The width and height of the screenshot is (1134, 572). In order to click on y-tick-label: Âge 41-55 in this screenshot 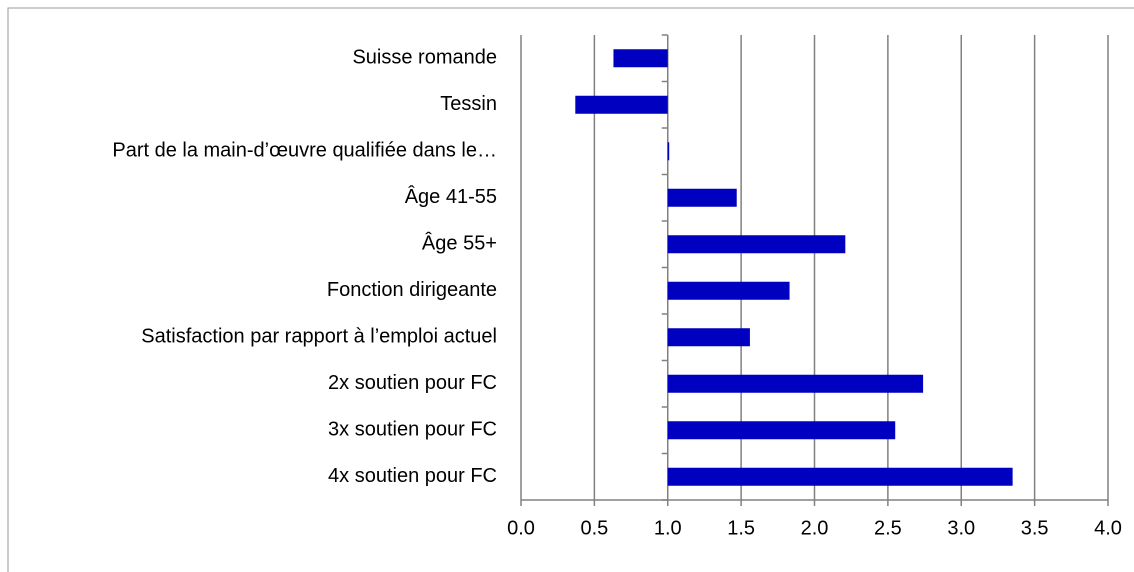, I will do `click(451, 196)`.